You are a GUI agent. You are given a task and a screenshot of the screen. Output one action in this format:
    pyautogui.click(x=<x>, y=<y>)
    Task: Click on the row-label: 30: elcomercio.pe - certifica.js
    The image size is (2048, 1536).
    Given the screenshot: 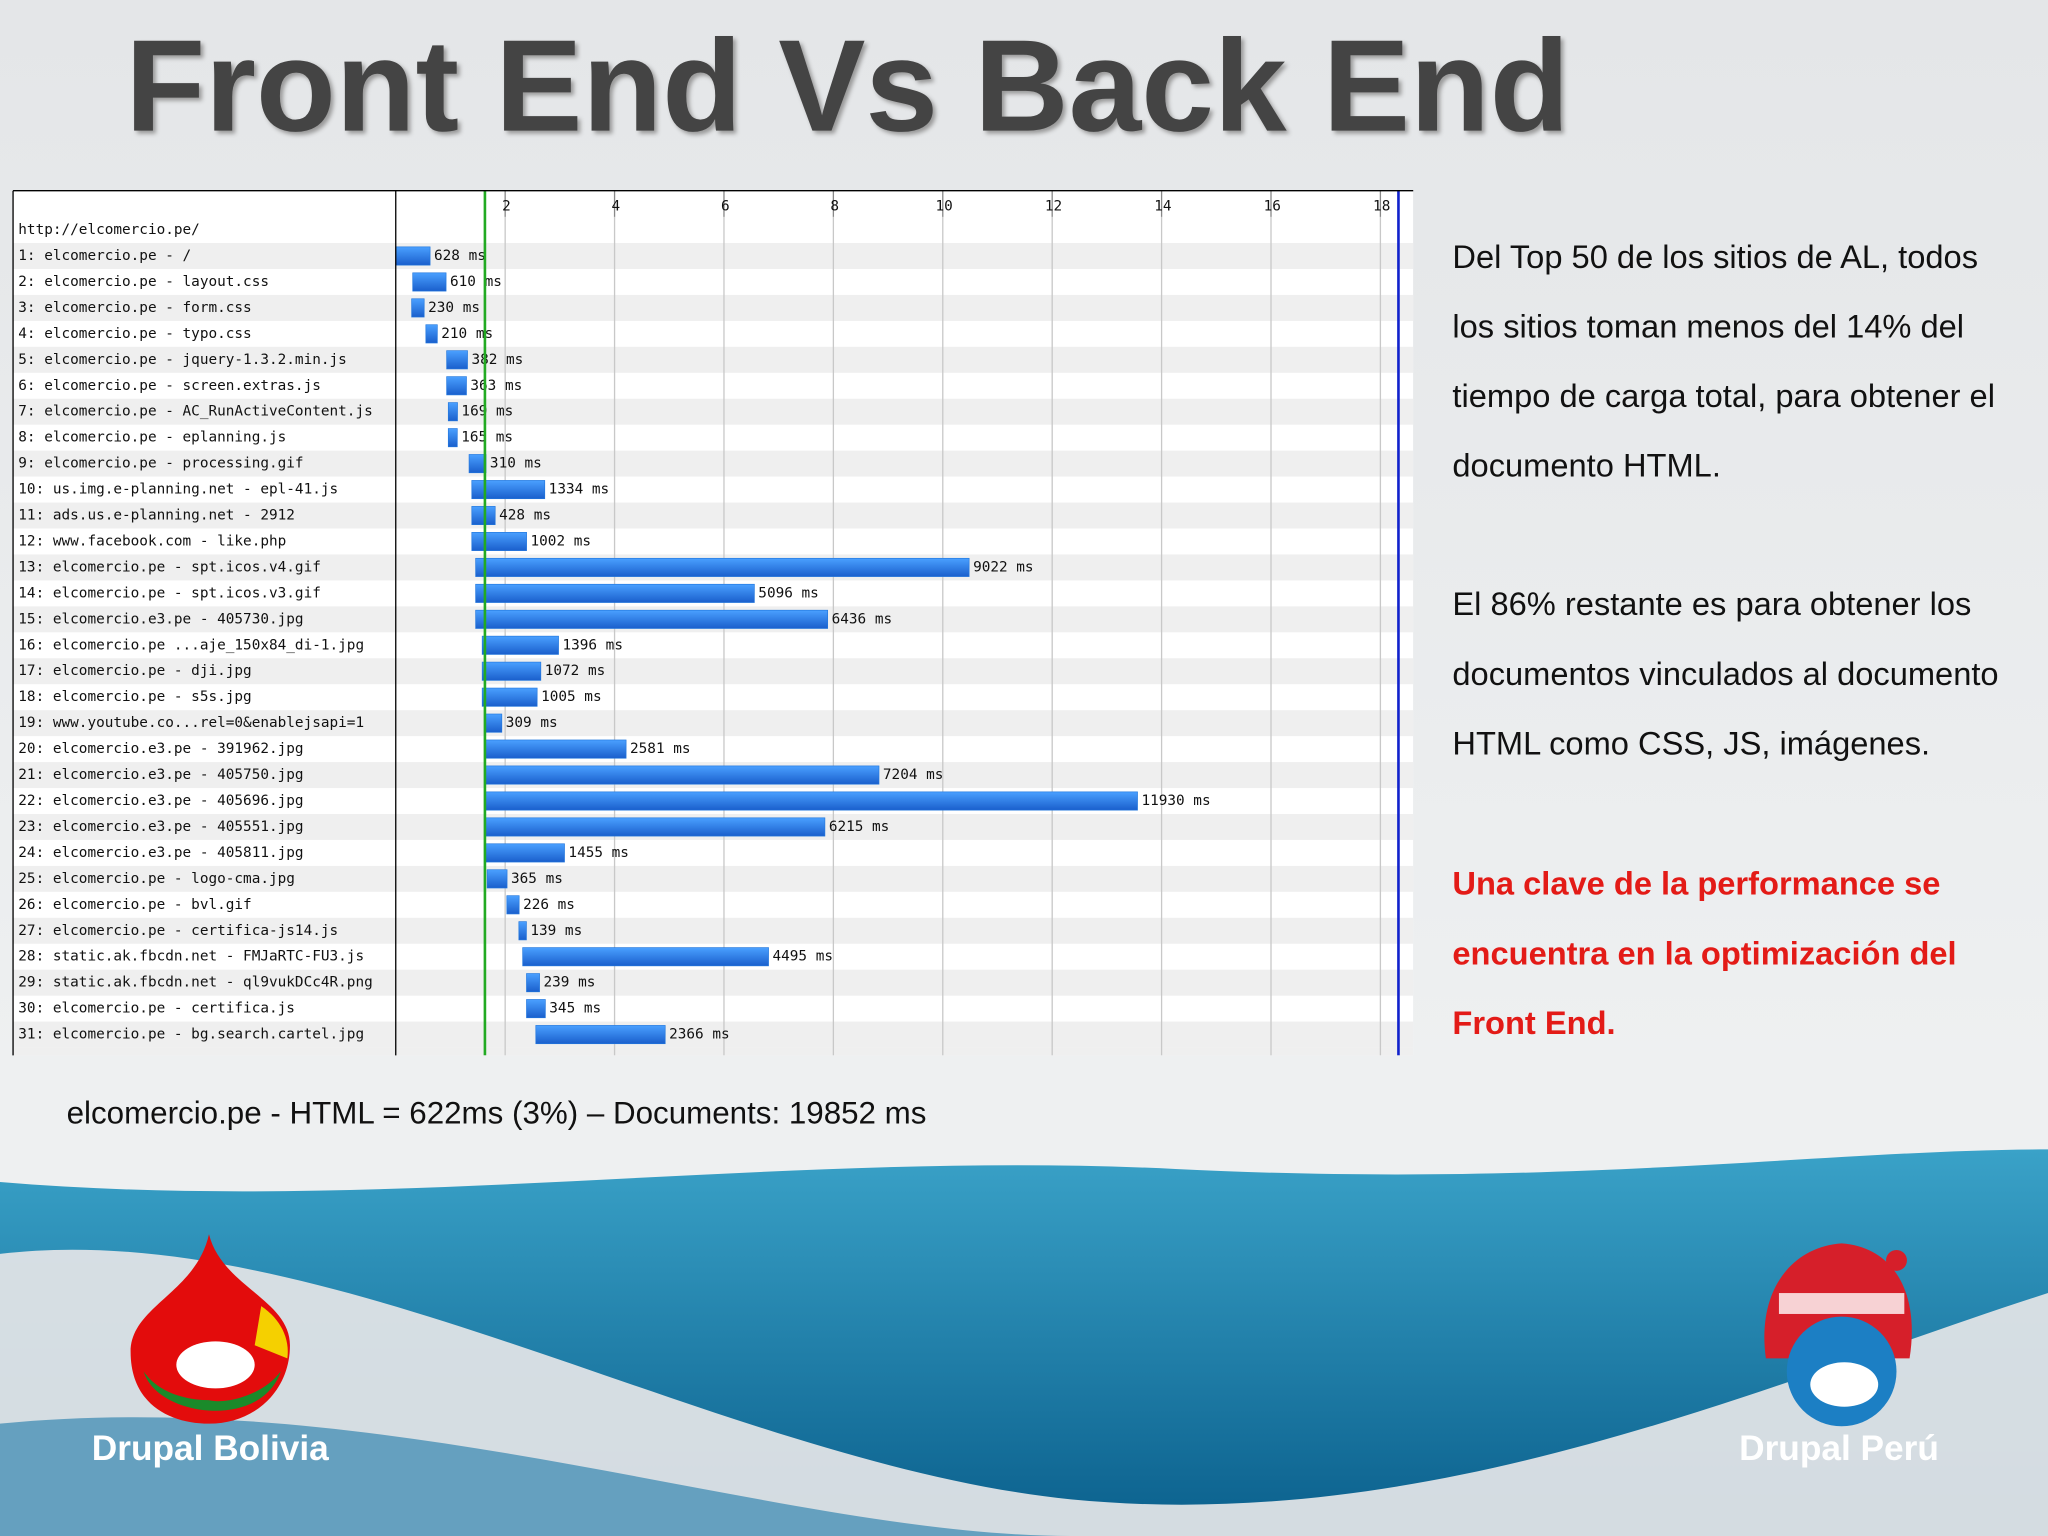 What is the action you would take?
    pyautogui.click(x=156, y=1009)
    